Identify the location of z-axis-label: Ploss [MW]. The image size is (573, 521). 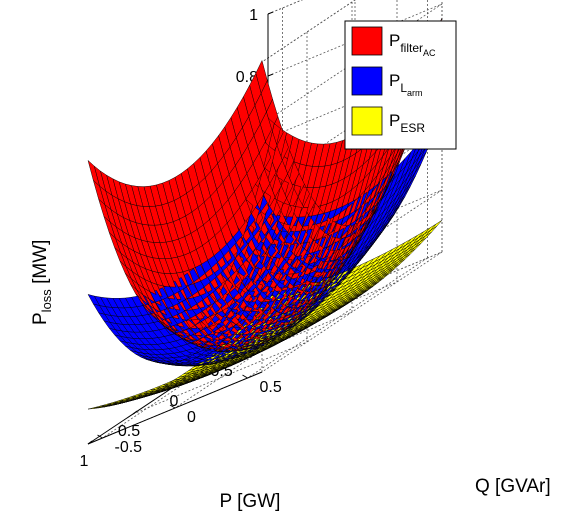
(42, 282).